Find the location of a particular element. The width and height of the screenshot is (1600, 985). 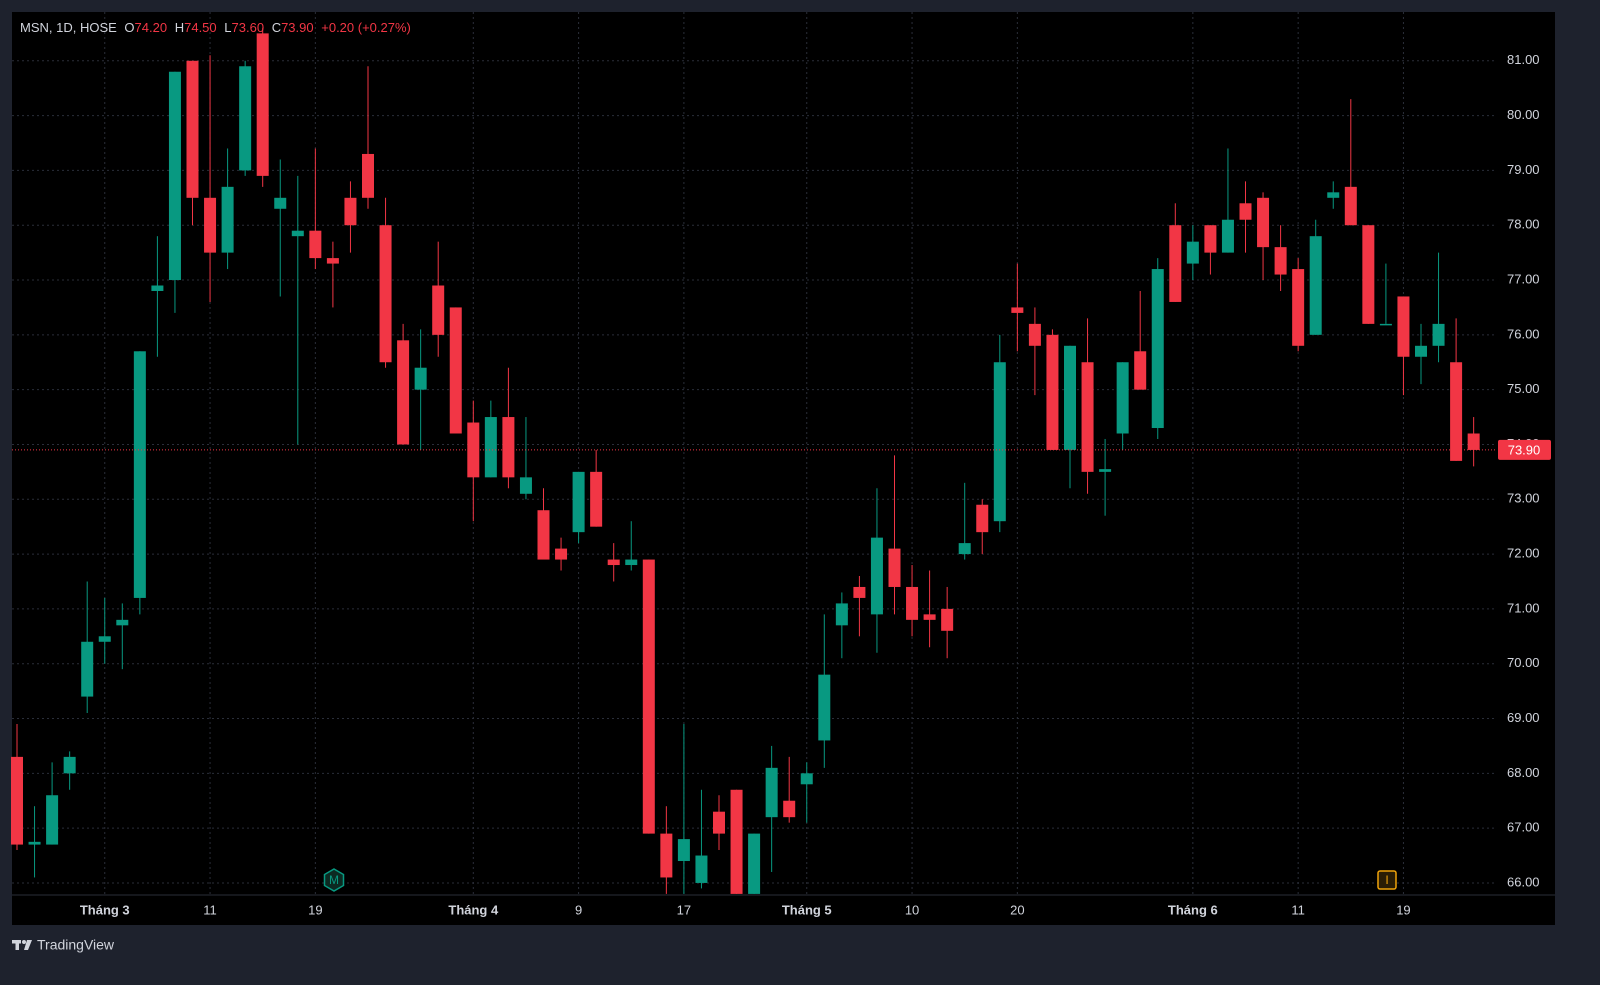

y-tick-label: 71.00 is located at coordinates (1523, 607).